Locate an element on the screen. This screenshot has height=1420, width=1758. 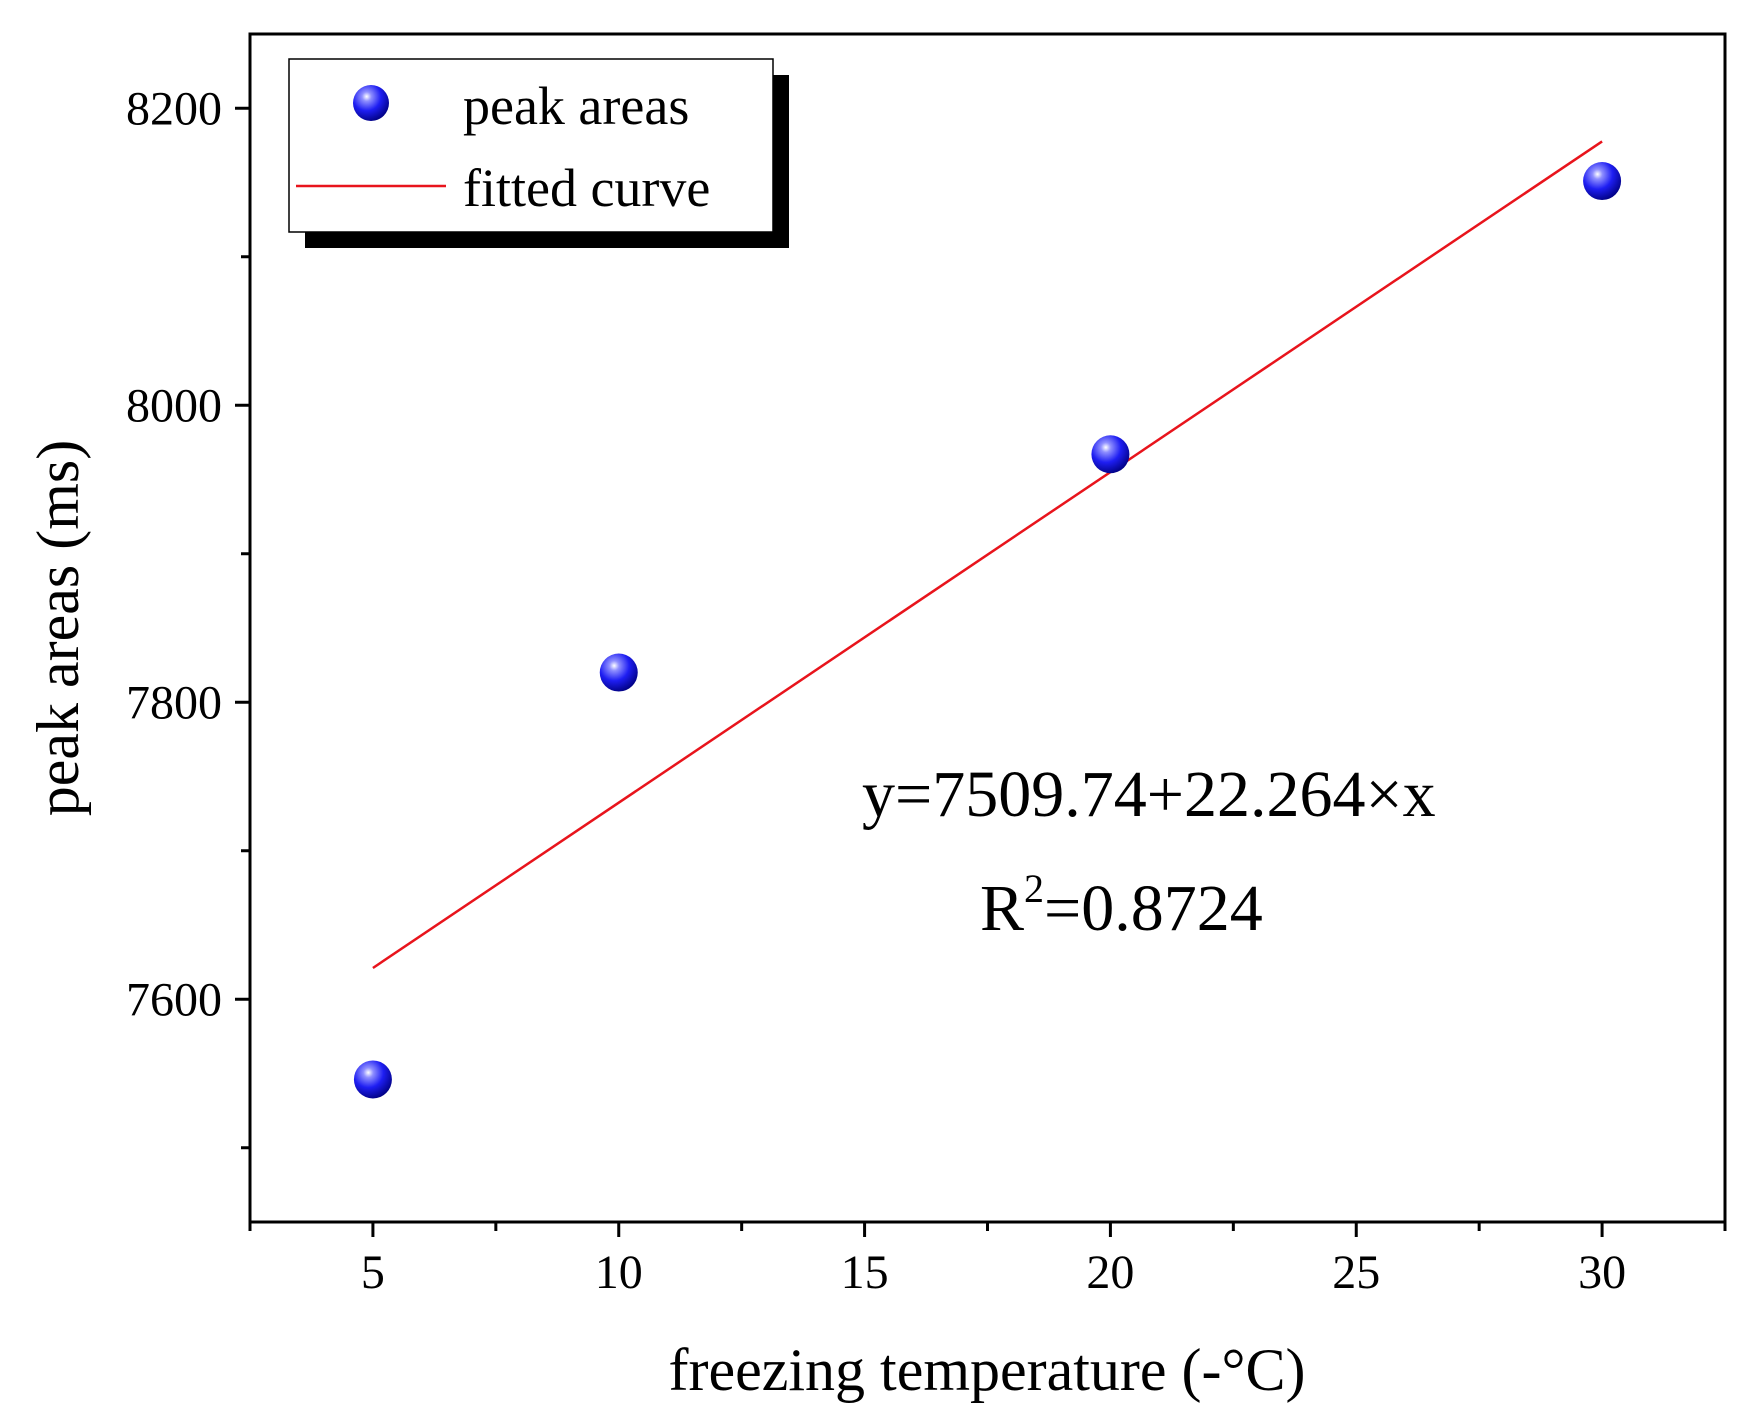
x-tick-label: 25 is located at coordinates (1356, 1272).